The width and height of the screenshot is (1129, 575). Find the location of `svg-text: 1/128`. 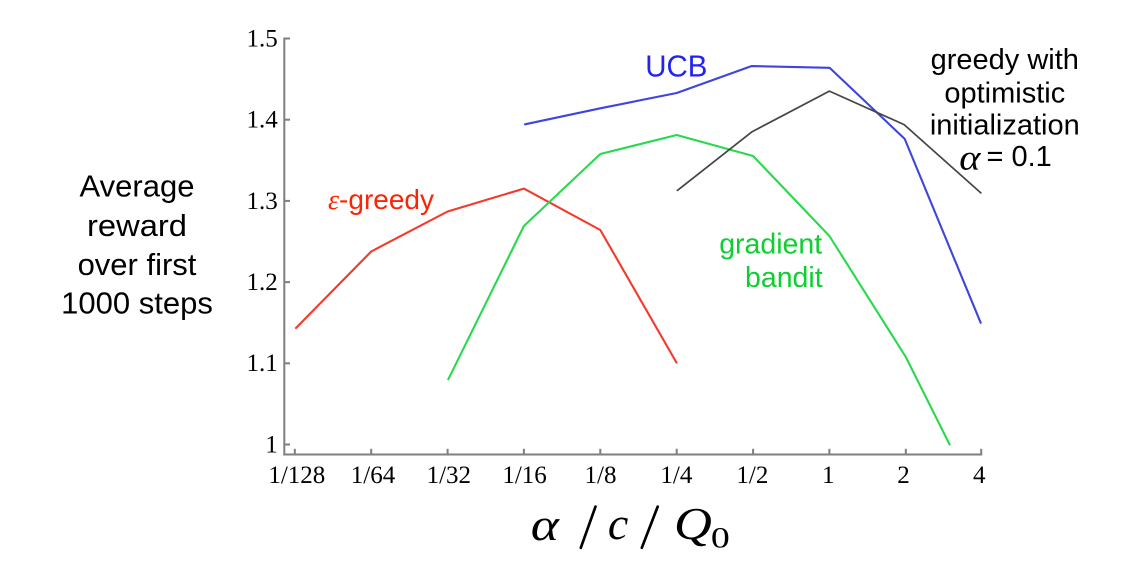

svg-text: 1/128 is located at coordinates (296, 475).